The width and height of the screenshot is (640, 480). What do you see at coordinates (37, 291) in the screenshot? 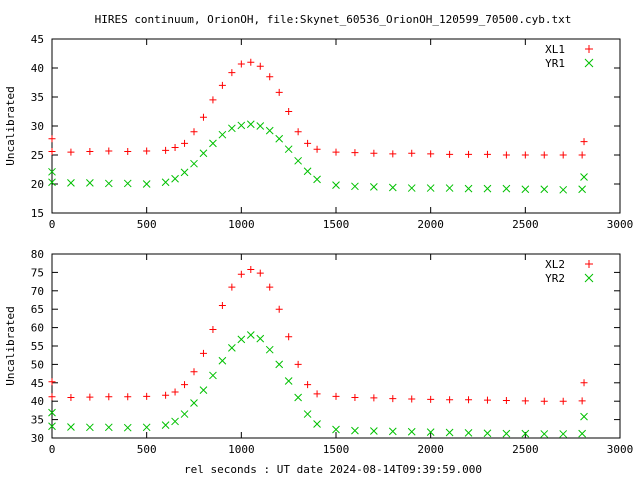
I see `y-tick-label: 70` at bounding box center [37, 291].